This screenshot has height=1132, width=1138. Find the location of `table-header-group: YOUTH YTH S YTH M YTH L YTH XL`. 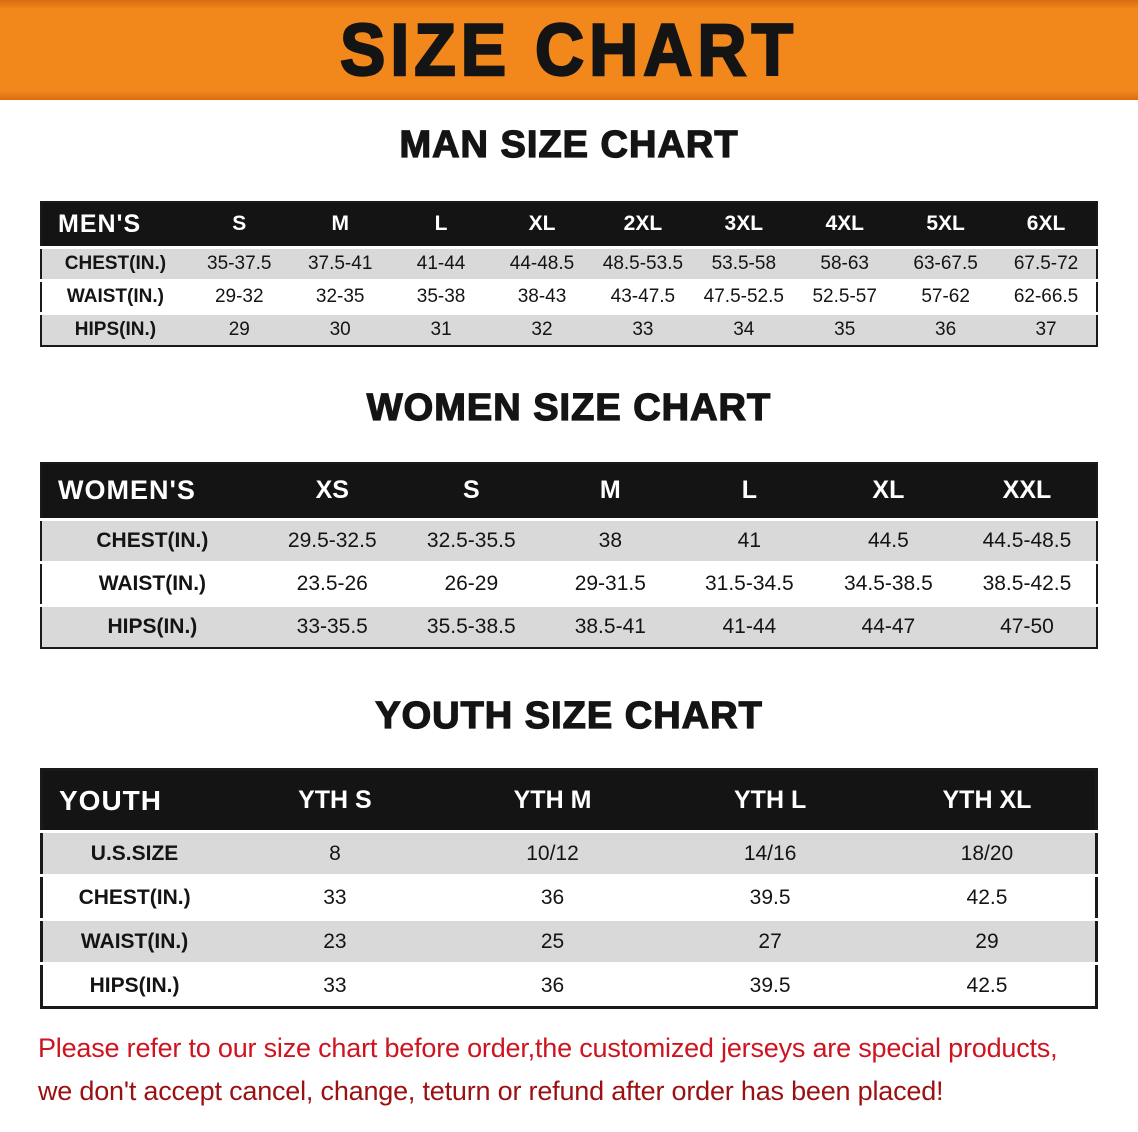

table-header-group: YOUTH YTH S YTH M YTH L YTH XL is located at coordinates (569, 800).